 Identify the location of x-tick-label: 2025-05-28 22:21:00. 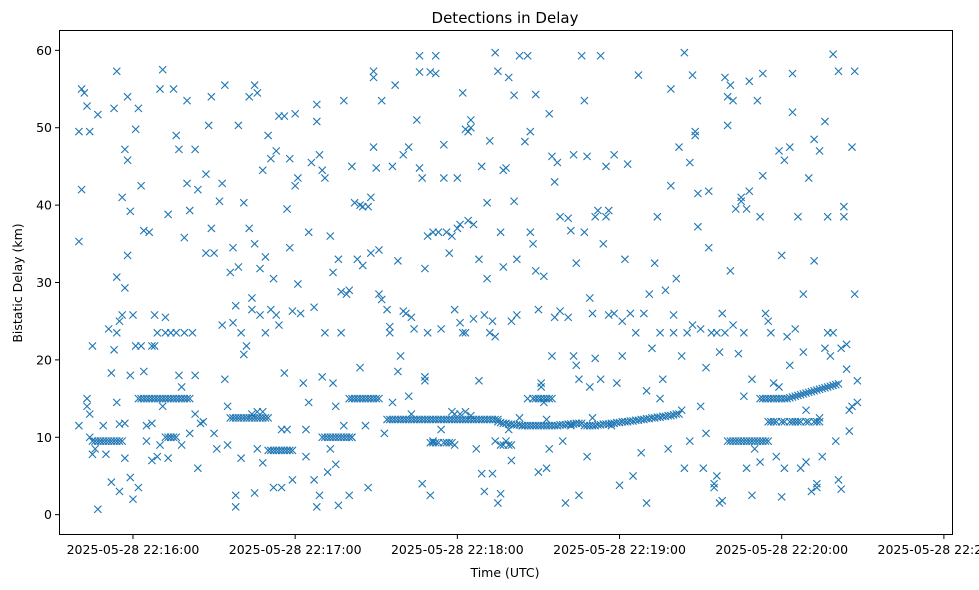
(928, 549).